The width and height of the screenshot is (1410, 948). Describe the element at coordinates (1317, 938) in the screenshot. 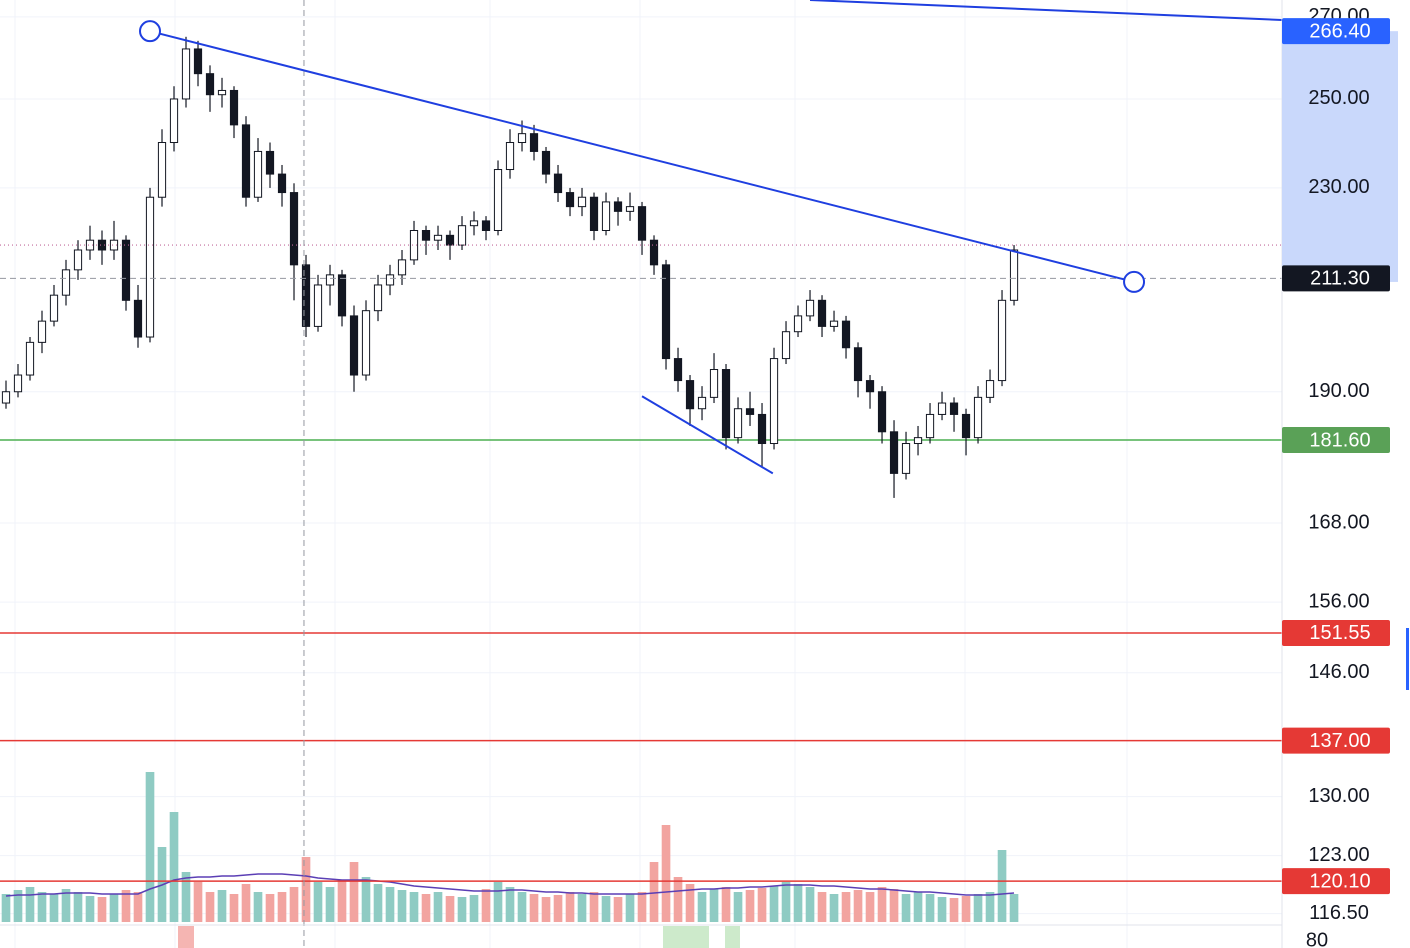

I see `lower-pane-tick-label: 80` at that location.